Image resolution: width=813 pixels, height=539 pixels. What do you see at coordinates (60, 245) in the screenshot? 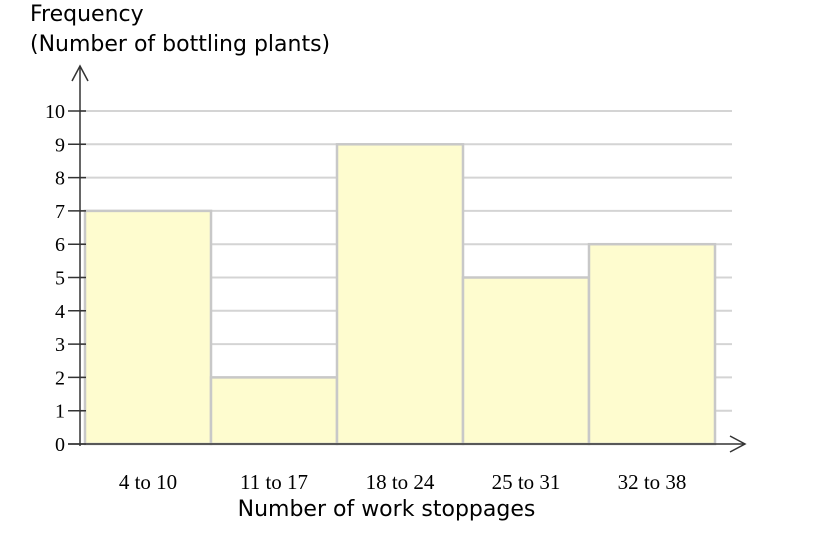
I see `y-tick-label: 6` at bounding box center [60, 245].